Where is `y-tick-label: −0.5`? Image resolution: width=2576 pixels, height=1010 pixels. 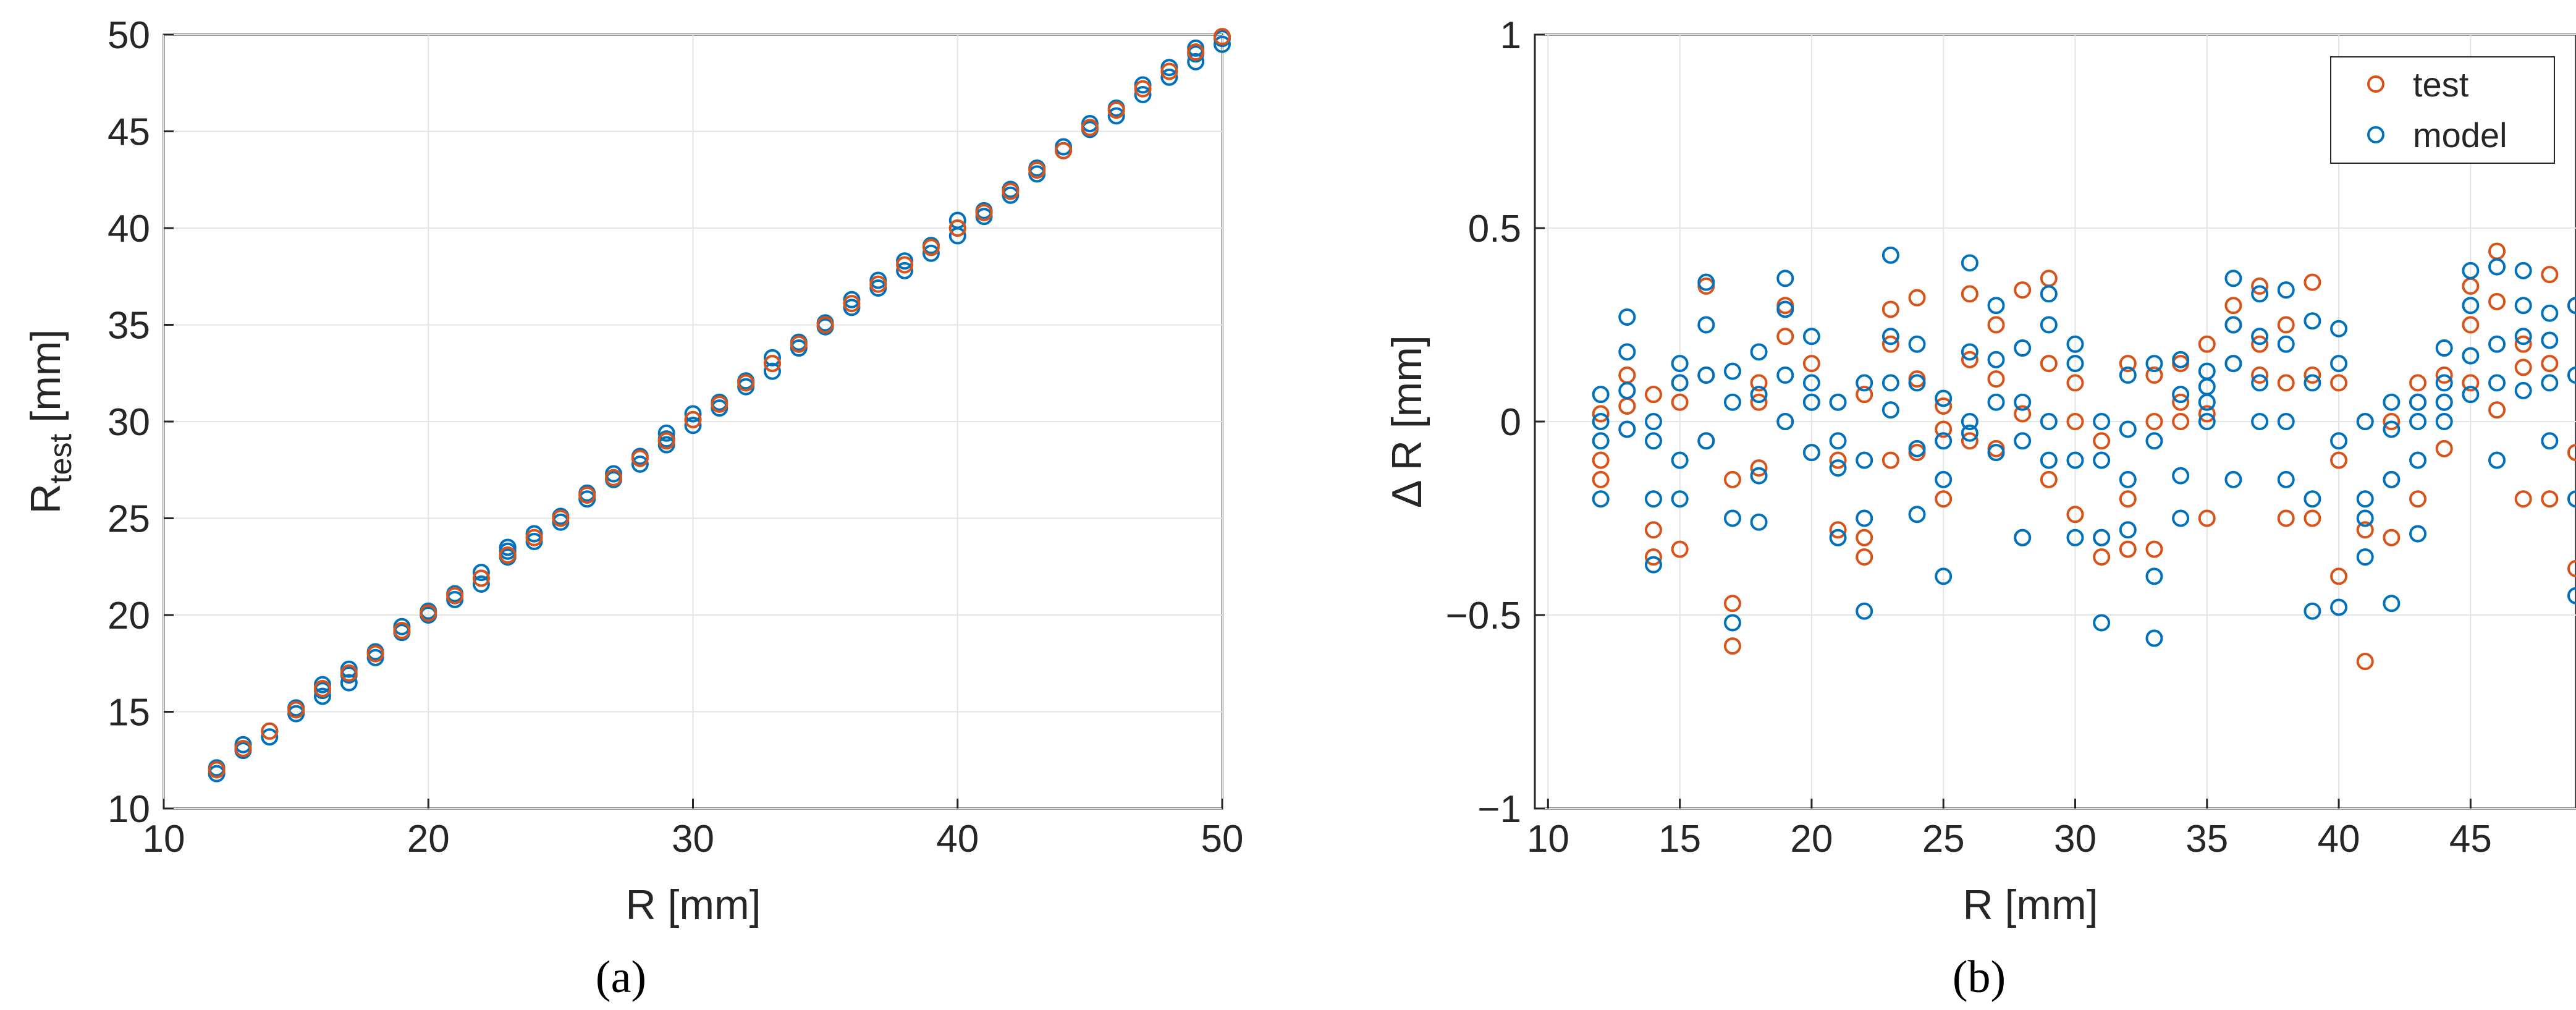
y-tick-label: −0.5 is located at coordinates (1483, 616).